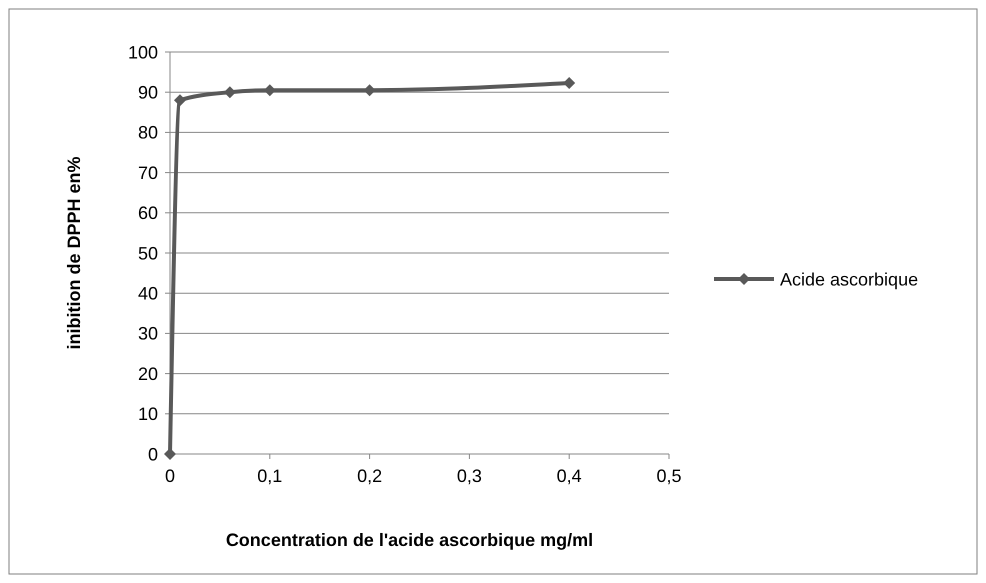 This screenshot has height=583, width=986. Describe the element at coordinates (170, 476) in the screenshot. I see `x-tick-label: 0` at that location.